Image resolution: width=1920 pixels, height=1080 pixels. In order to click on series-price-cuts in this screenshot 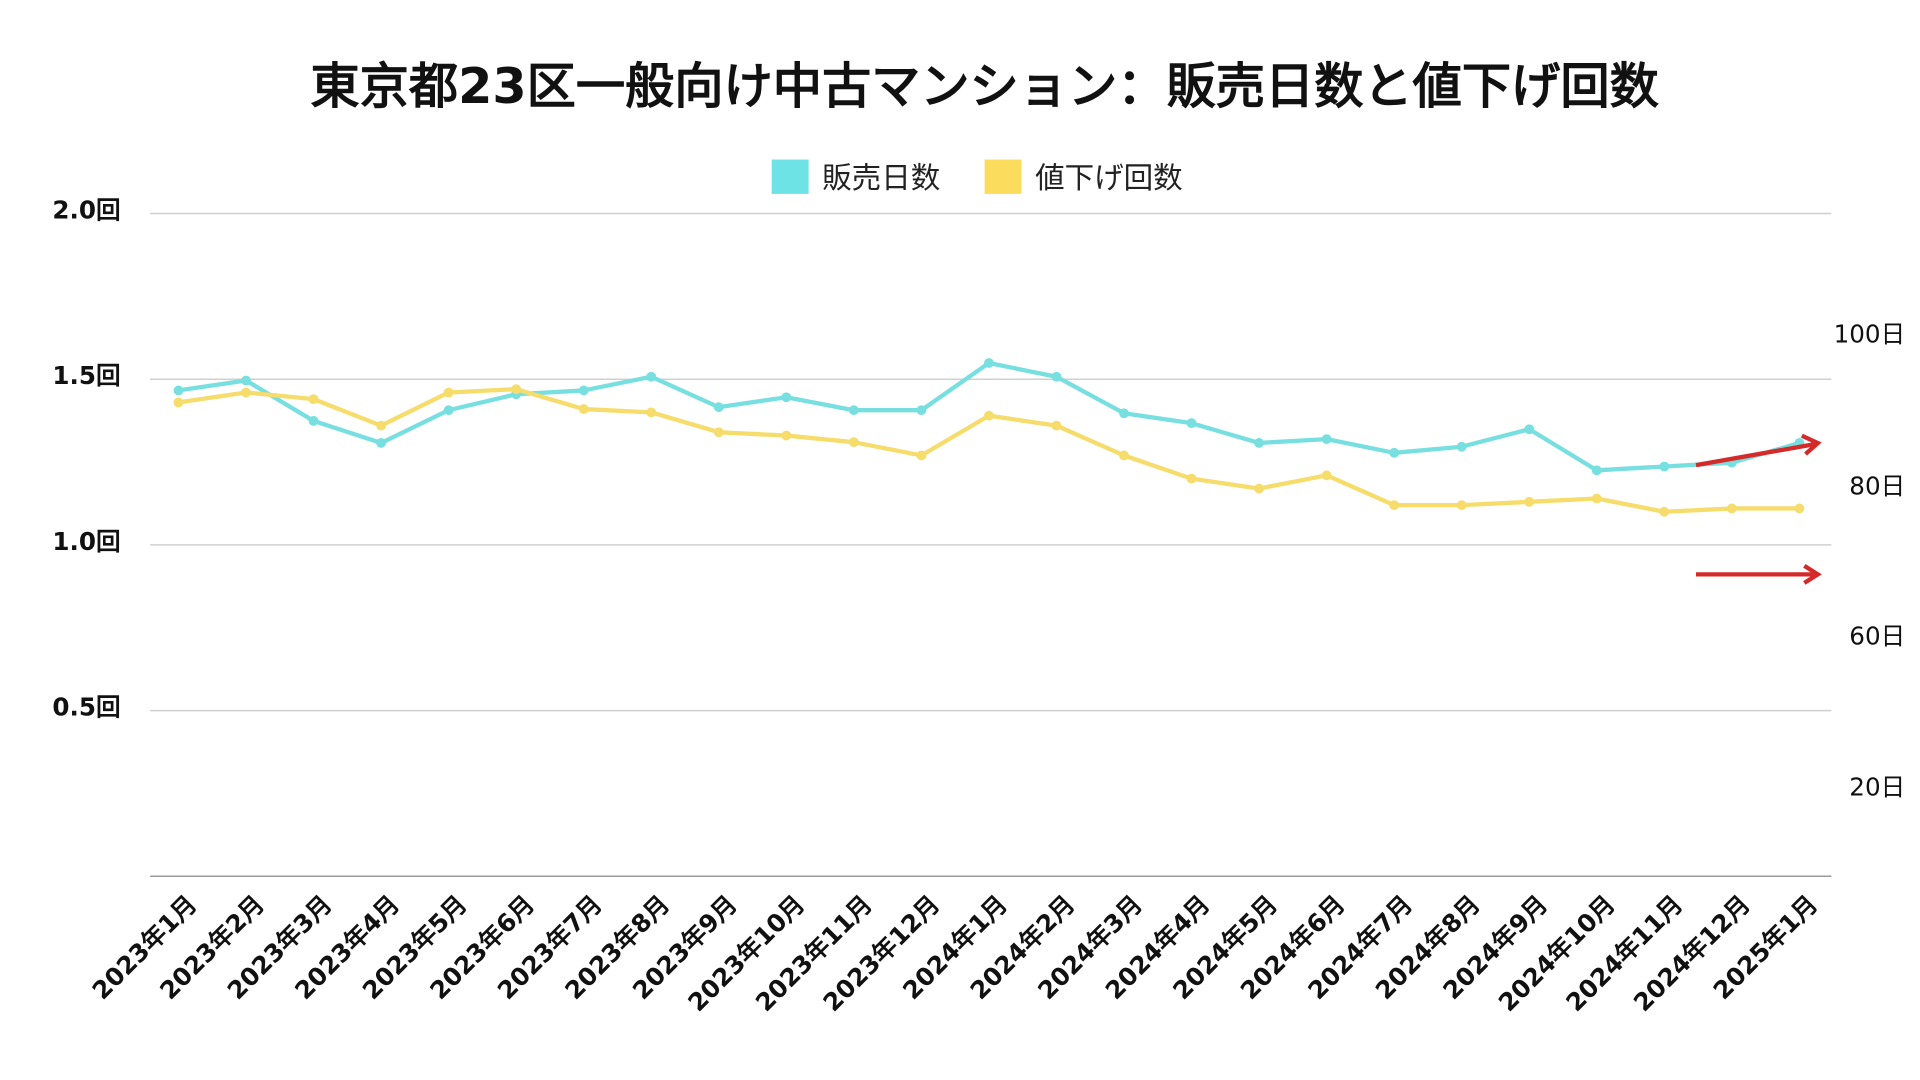, I will do `click(989, 450)`.